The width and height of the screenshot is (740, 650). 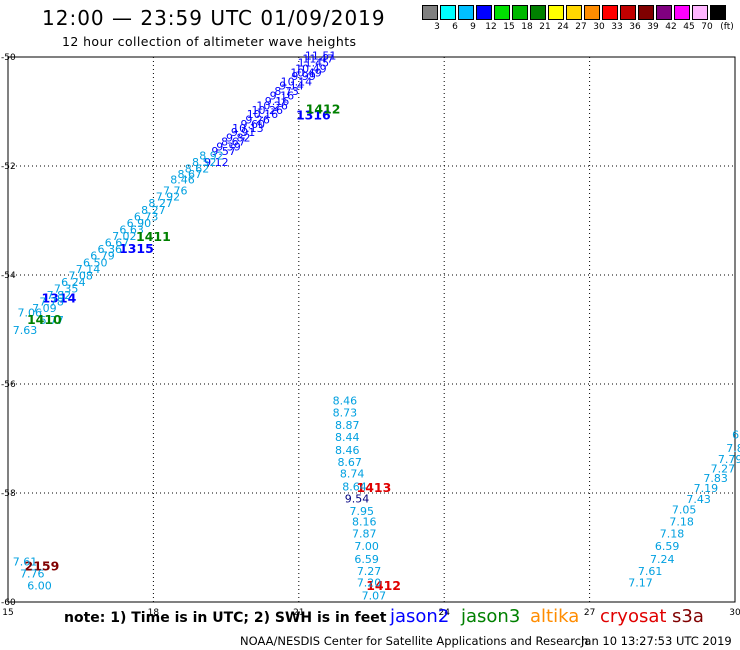 I want to click on scale-label: 12, so click(x=491, y=27).